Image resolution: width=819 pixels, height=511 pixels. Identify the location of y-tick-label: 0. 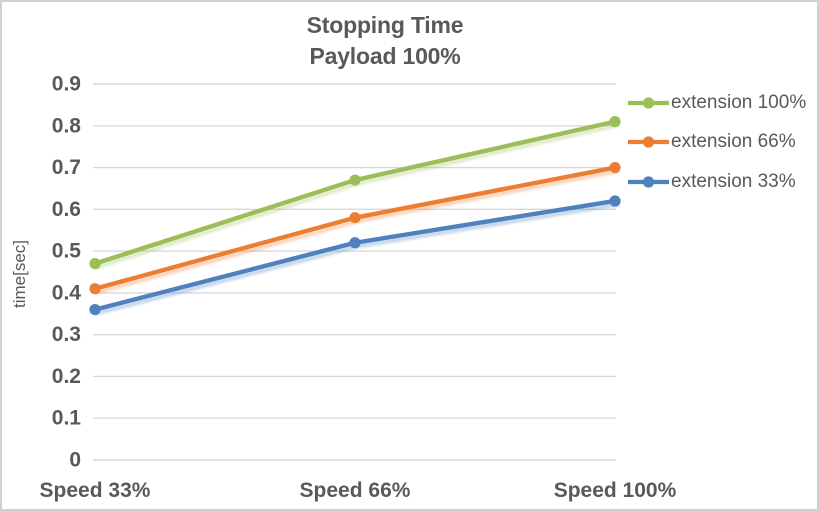
(75, 460).